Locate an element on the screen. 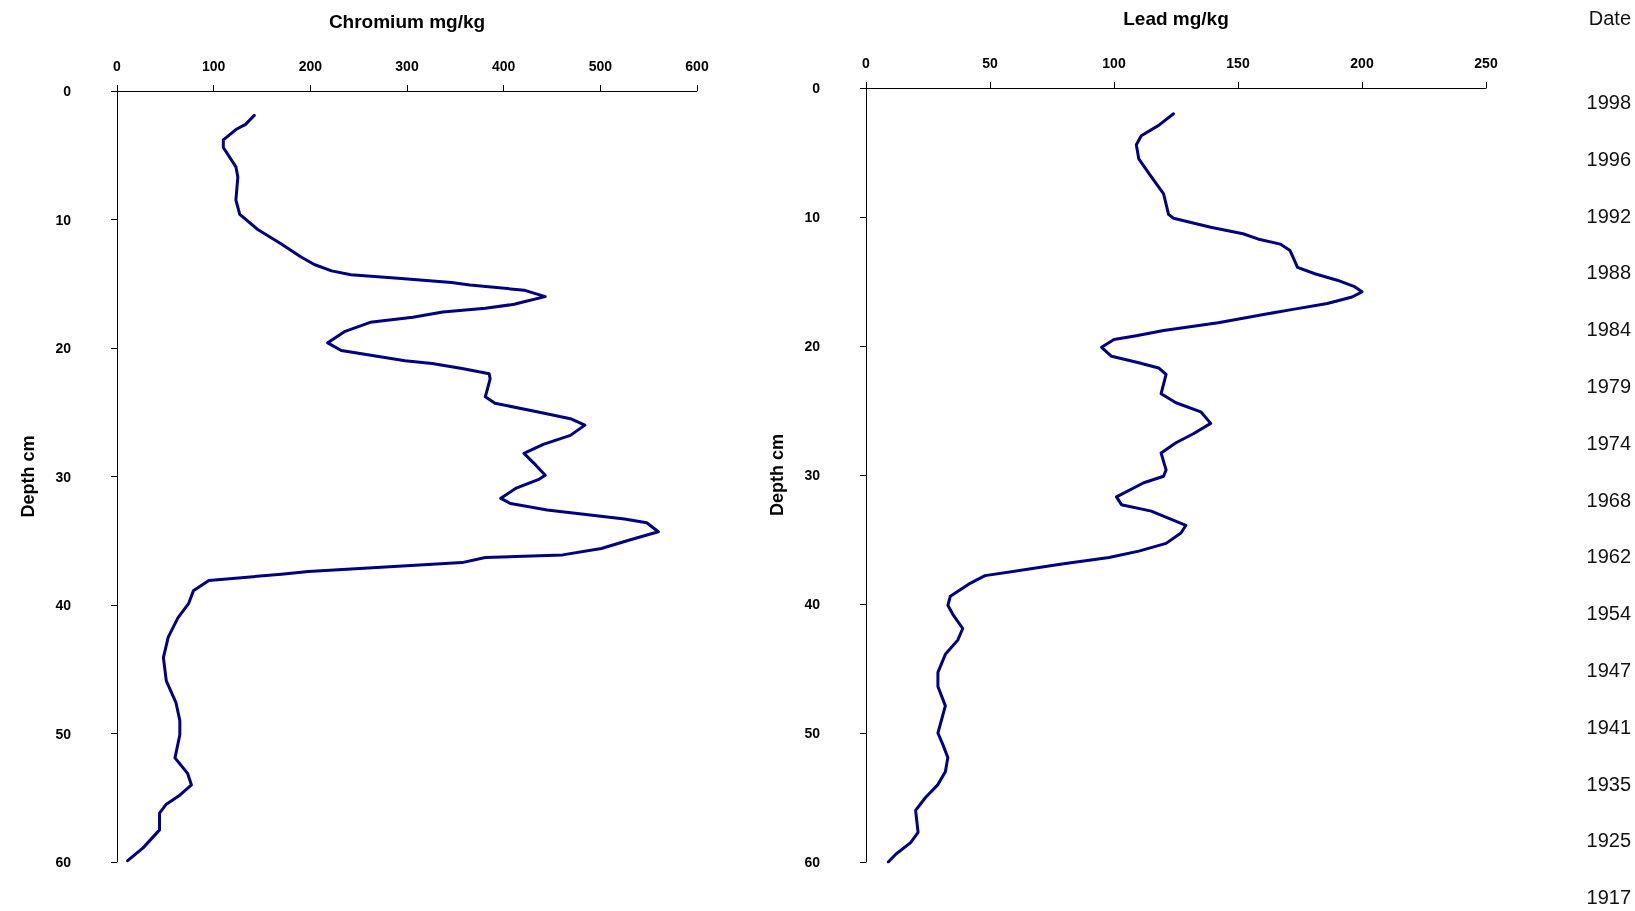 This screenshot has height=911, width=1635. text: 1984 is located at coordinates (1609, 329).